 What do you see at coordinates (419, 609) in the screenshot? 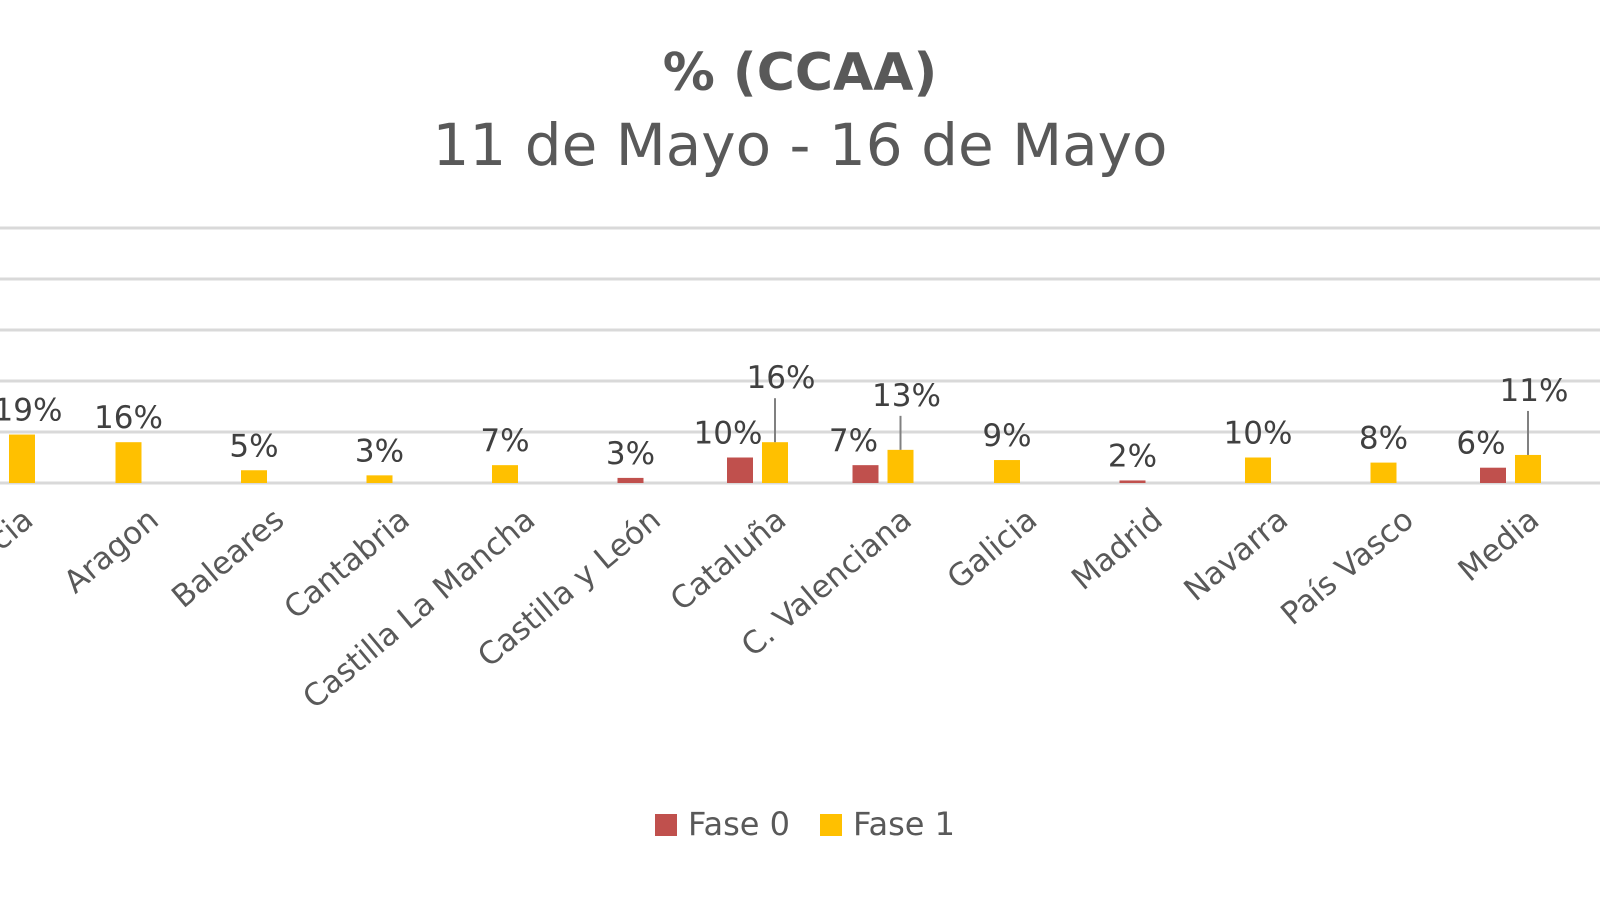
I see `category-label: Castilla La Mancha` at bounding box center [419, 609].